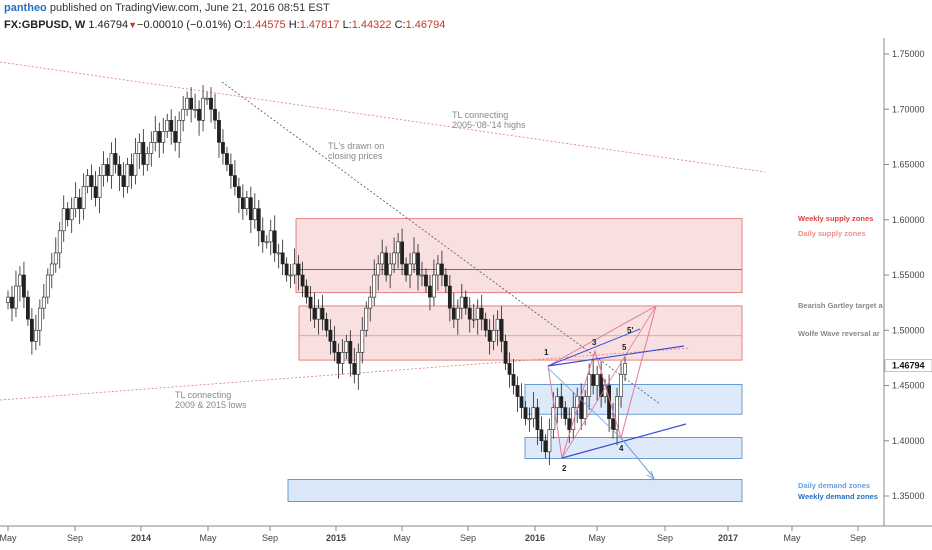  Describe the element at coordinates (838, 496) in the screenshot. I see `annotation-9: Weekly demand zones` at that location.